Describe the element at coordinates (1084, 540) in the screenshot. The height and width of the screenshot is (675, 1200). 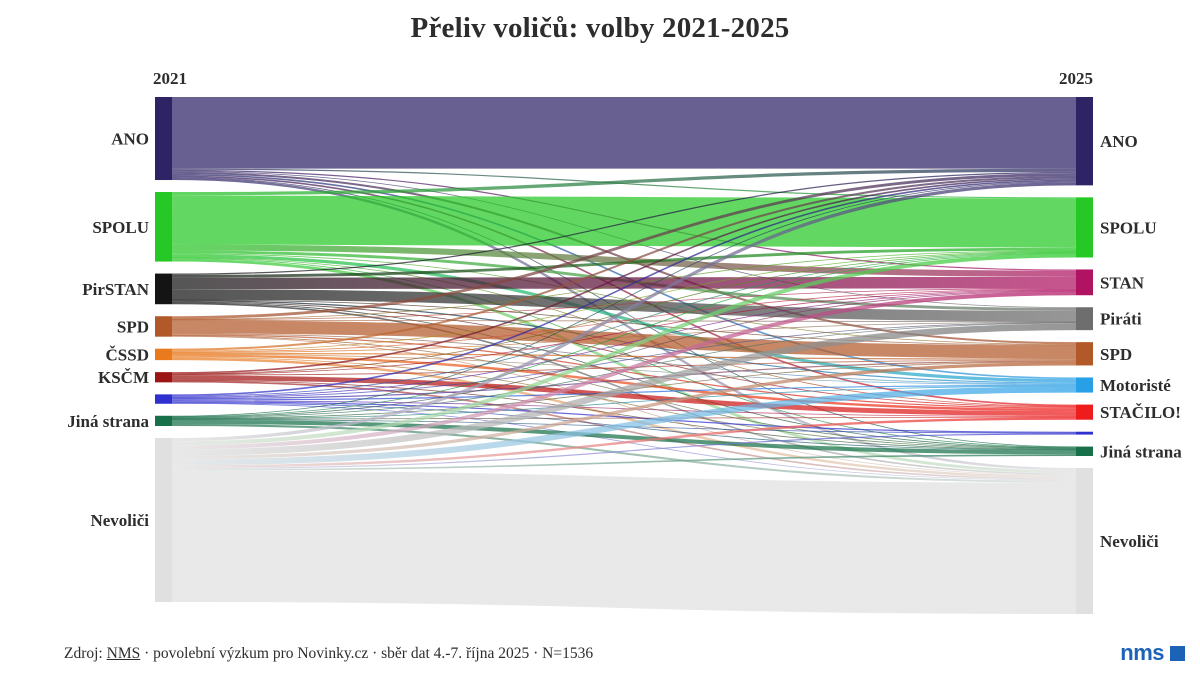
I see `sankey-node-2025-nevoli-i` at that location.